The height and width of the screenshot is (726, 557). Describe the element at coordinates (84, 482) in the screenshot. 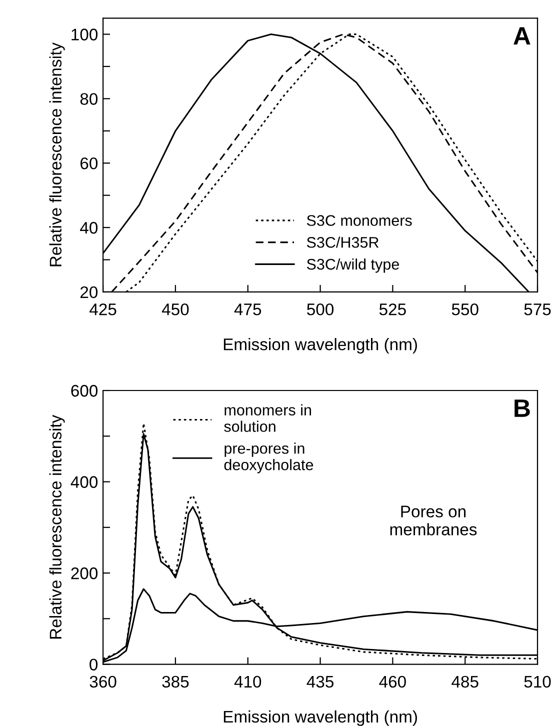

I see `y-tick-label: 400` at that location.